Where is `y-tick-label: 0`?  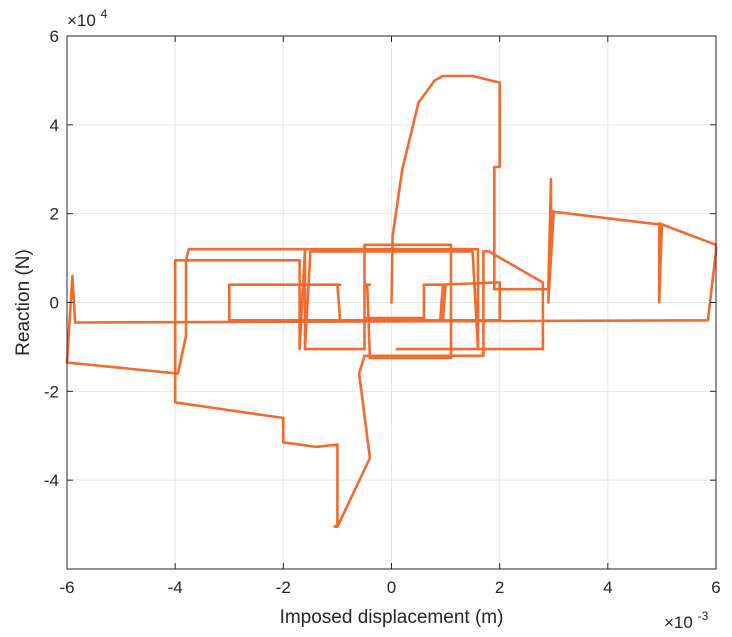 y-tick-label: 0 is located at coordinates (54, 303).